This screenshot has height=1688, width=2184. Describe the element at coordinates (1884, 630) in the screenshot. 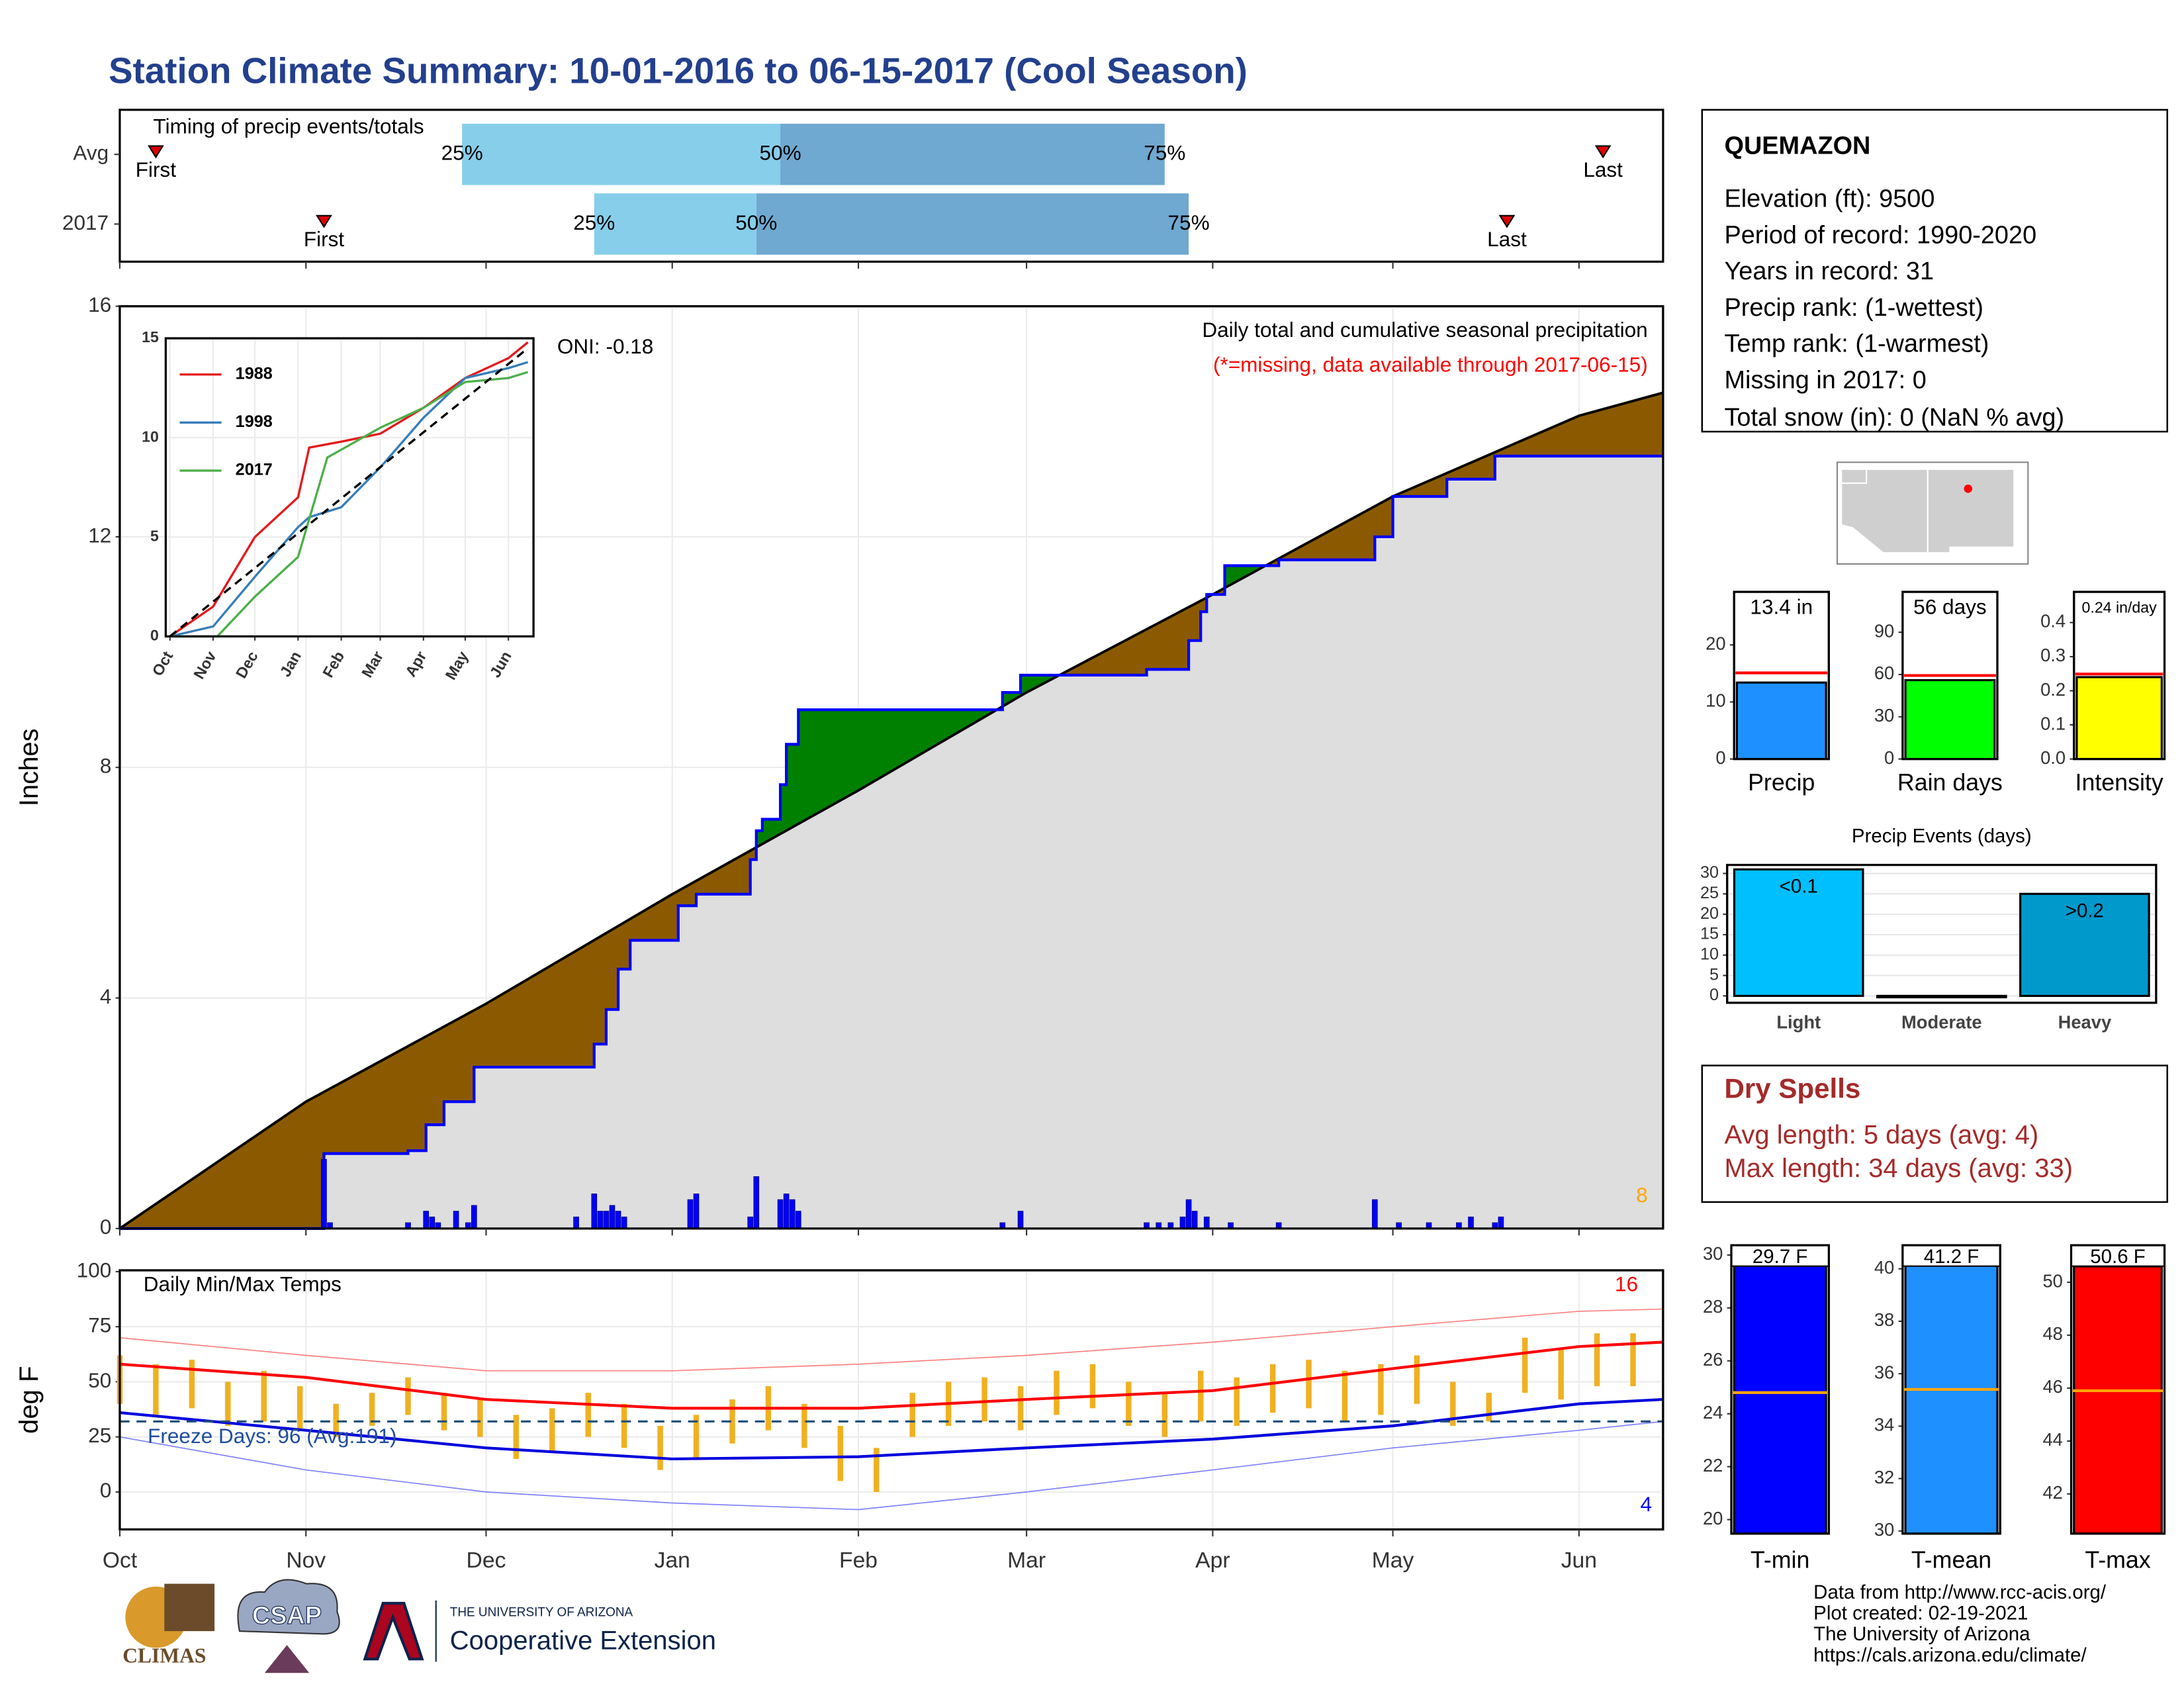

I see `y-tick-label: 90` at that location.